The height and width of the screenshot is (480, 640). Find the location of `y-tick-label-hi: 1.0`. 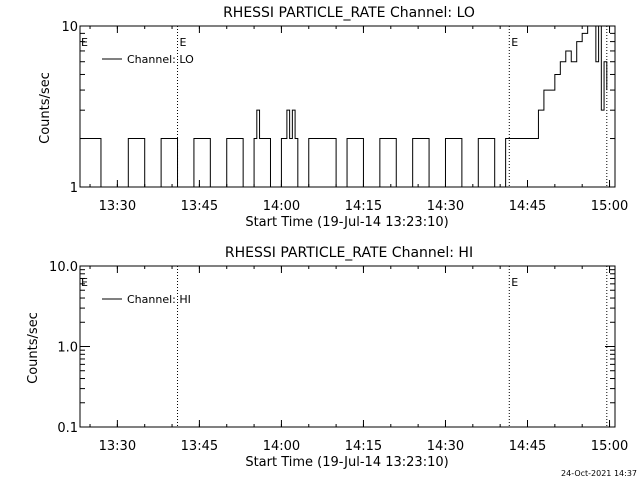

y-tick-label-hi: 1.0 is located at coordinates (67, 348).